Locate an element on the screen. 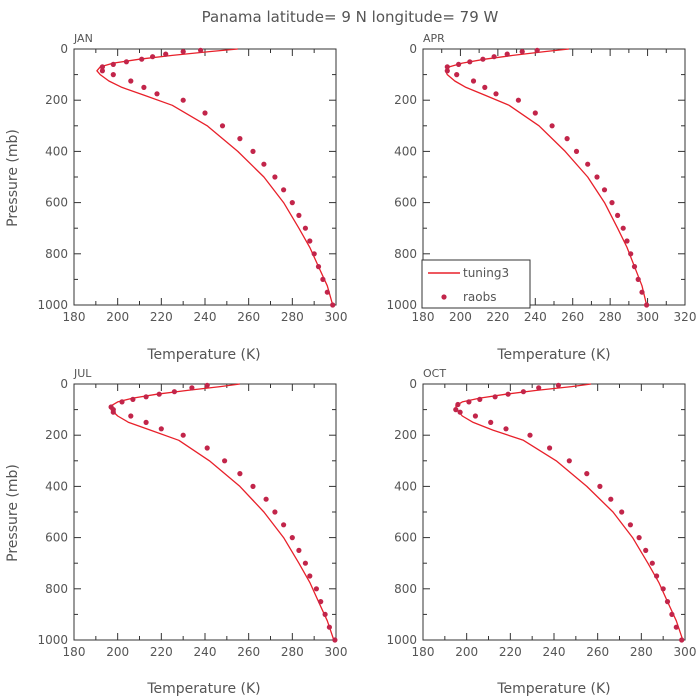 Image resolution: width=700 pixels, height=700 pixels. panel-title: OCT is located at coordinates (434, 373).